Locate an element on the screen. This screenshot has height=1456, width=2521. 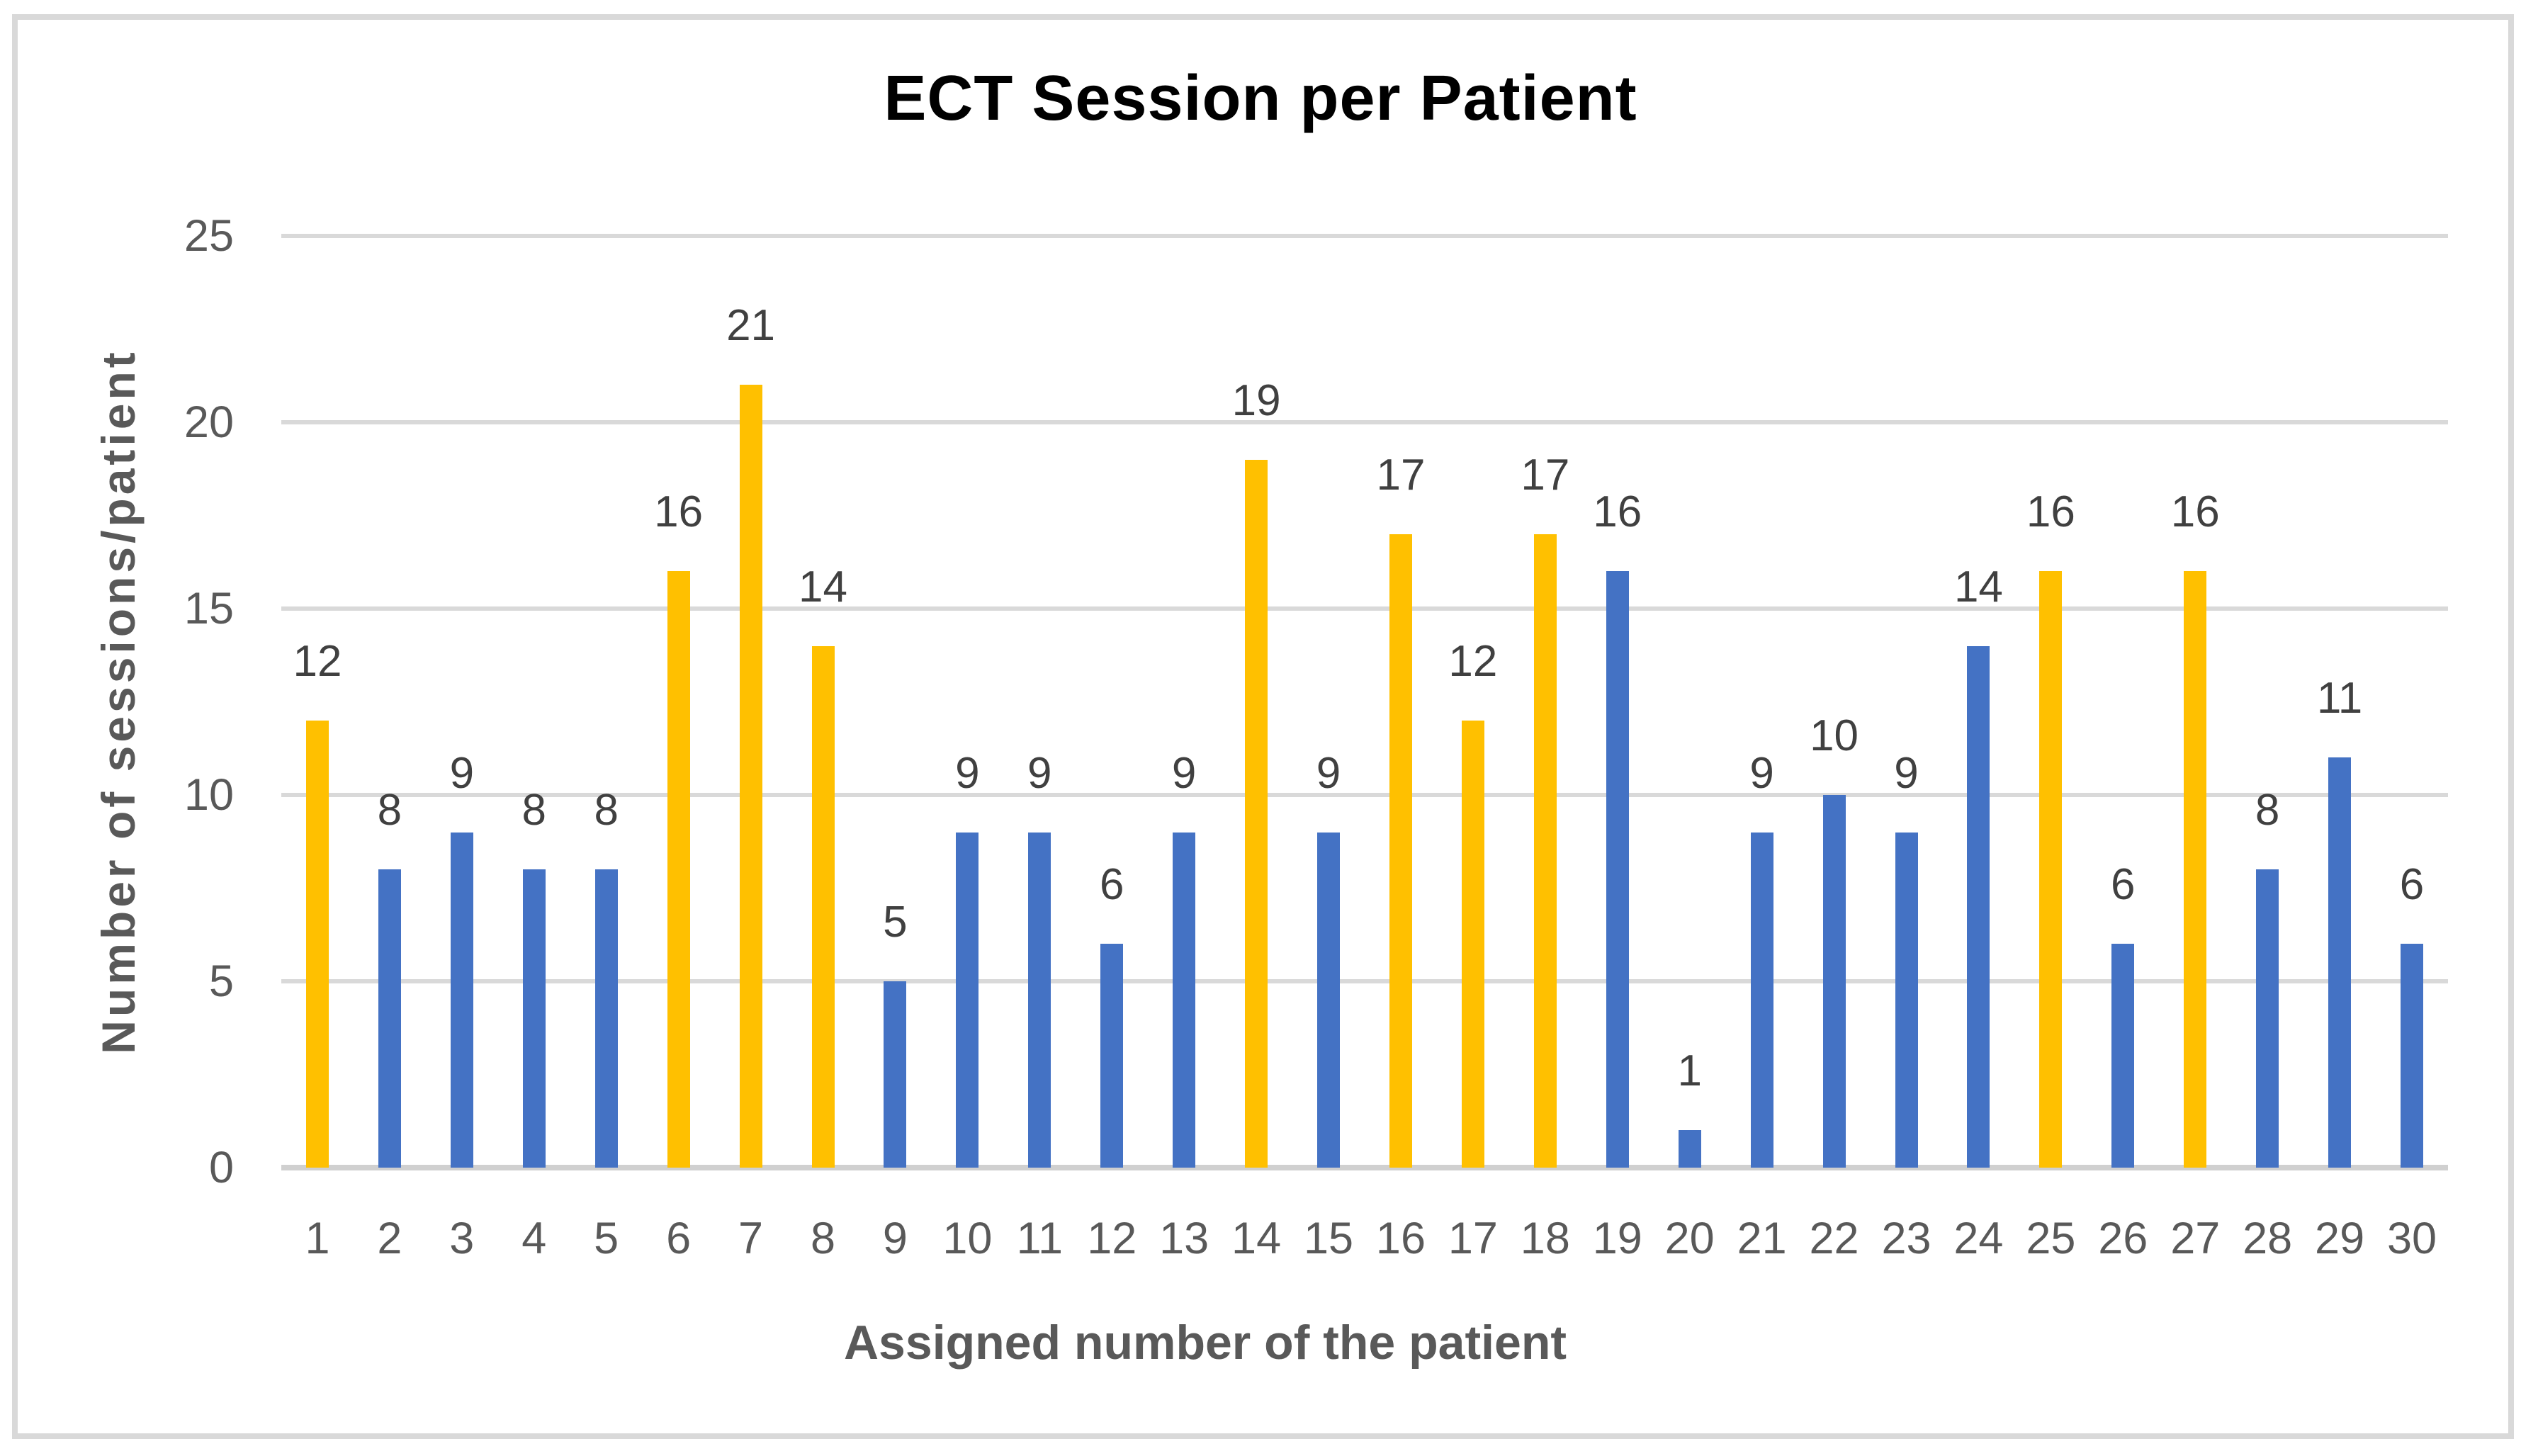
x-tick-label: 28 is located at coordinates (2268, 1239).